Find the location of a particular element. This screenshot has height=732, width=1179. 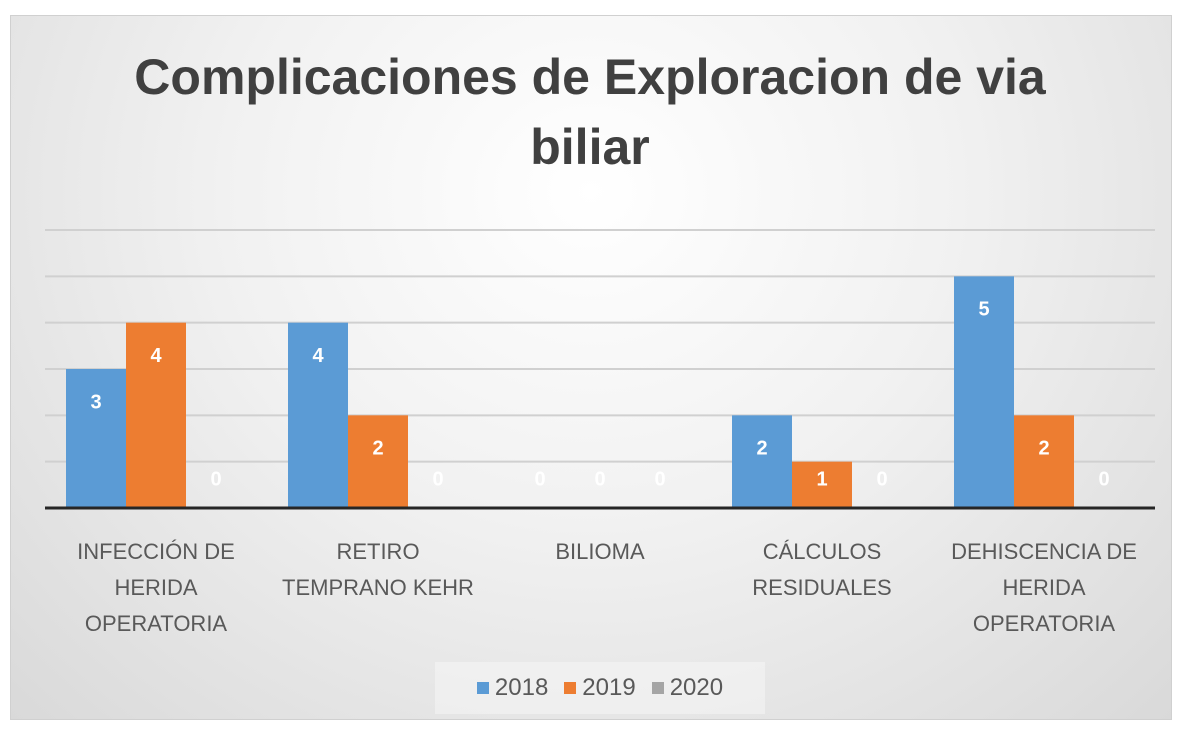

x-tick-label: BILIOMA is located at coordinates (600, 551).